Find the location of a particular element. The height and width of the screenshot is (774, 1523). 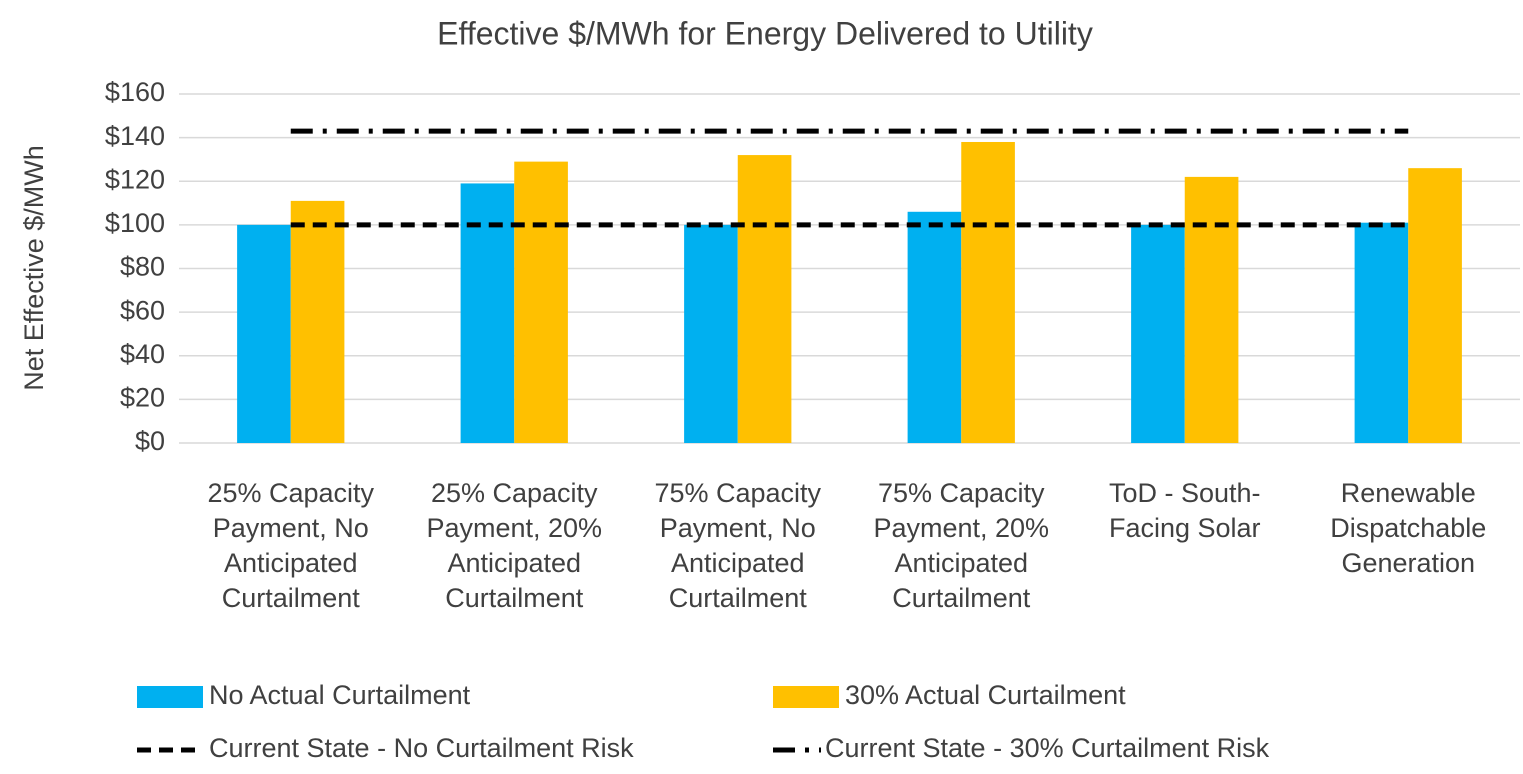

y-tick-label: $160 is located at coordinates (135, 92).